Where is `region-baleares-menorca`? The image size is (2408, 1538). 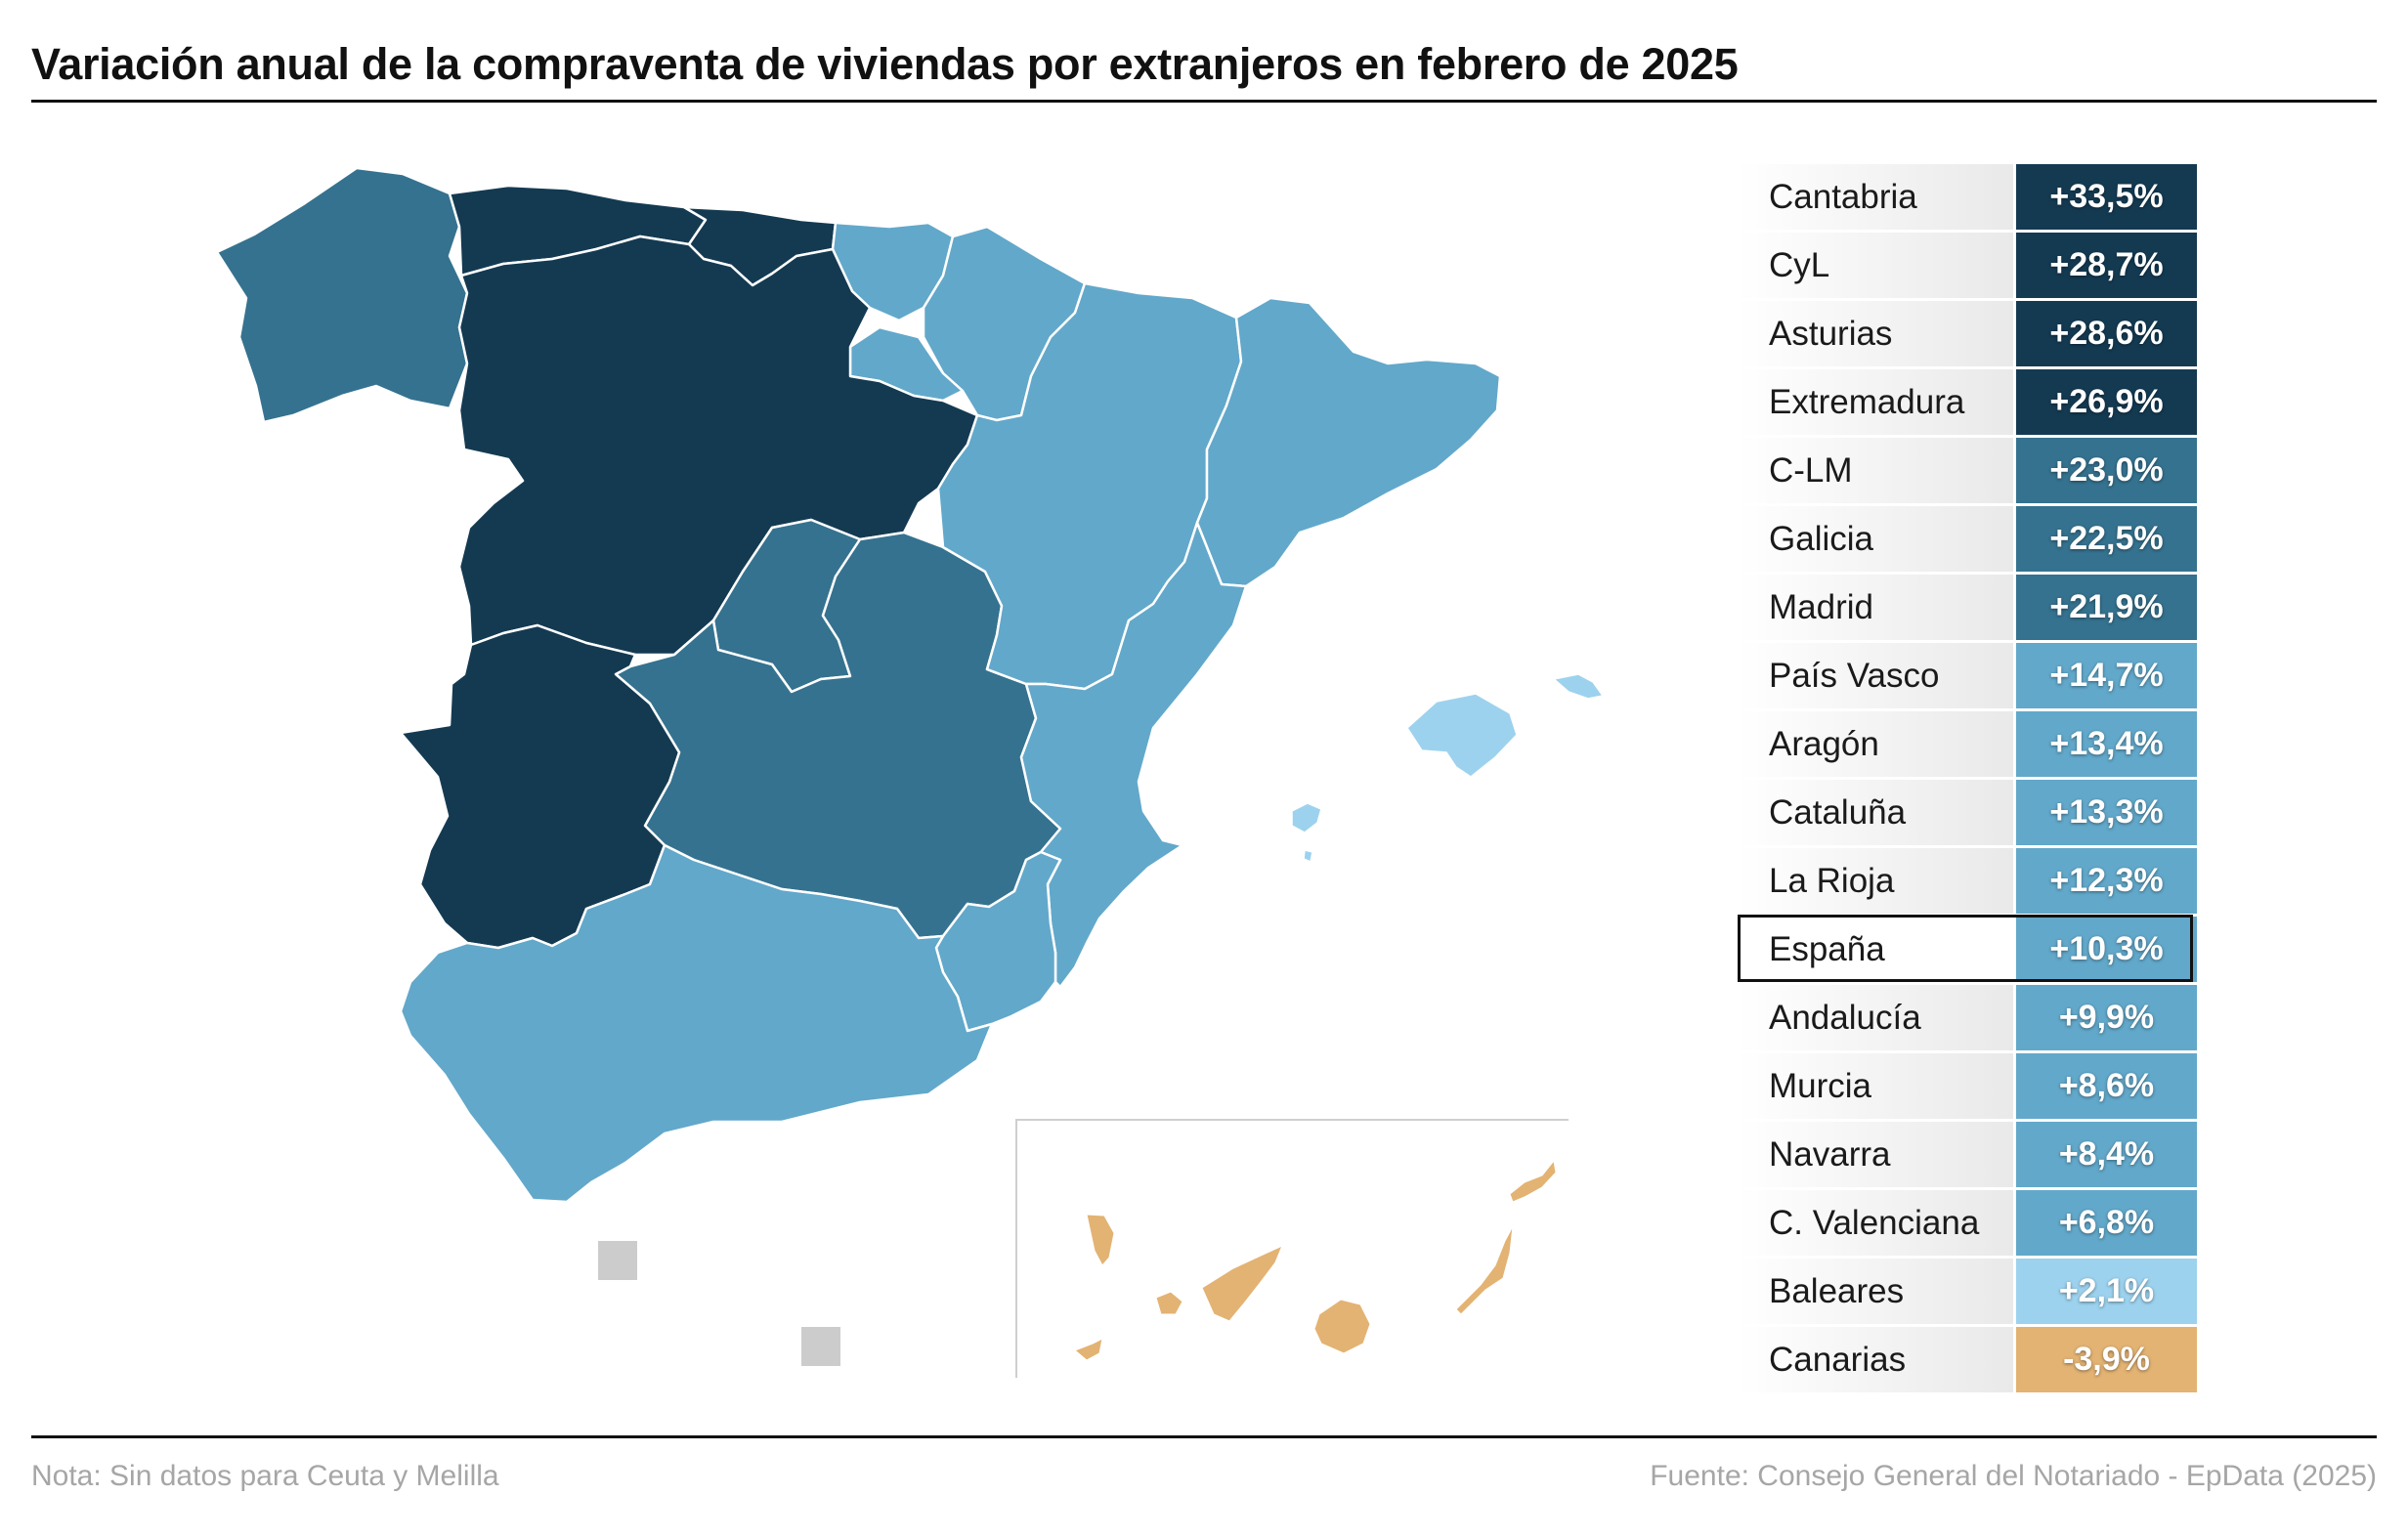
region-baleares-menorca is located at coordinates (1578, 686).